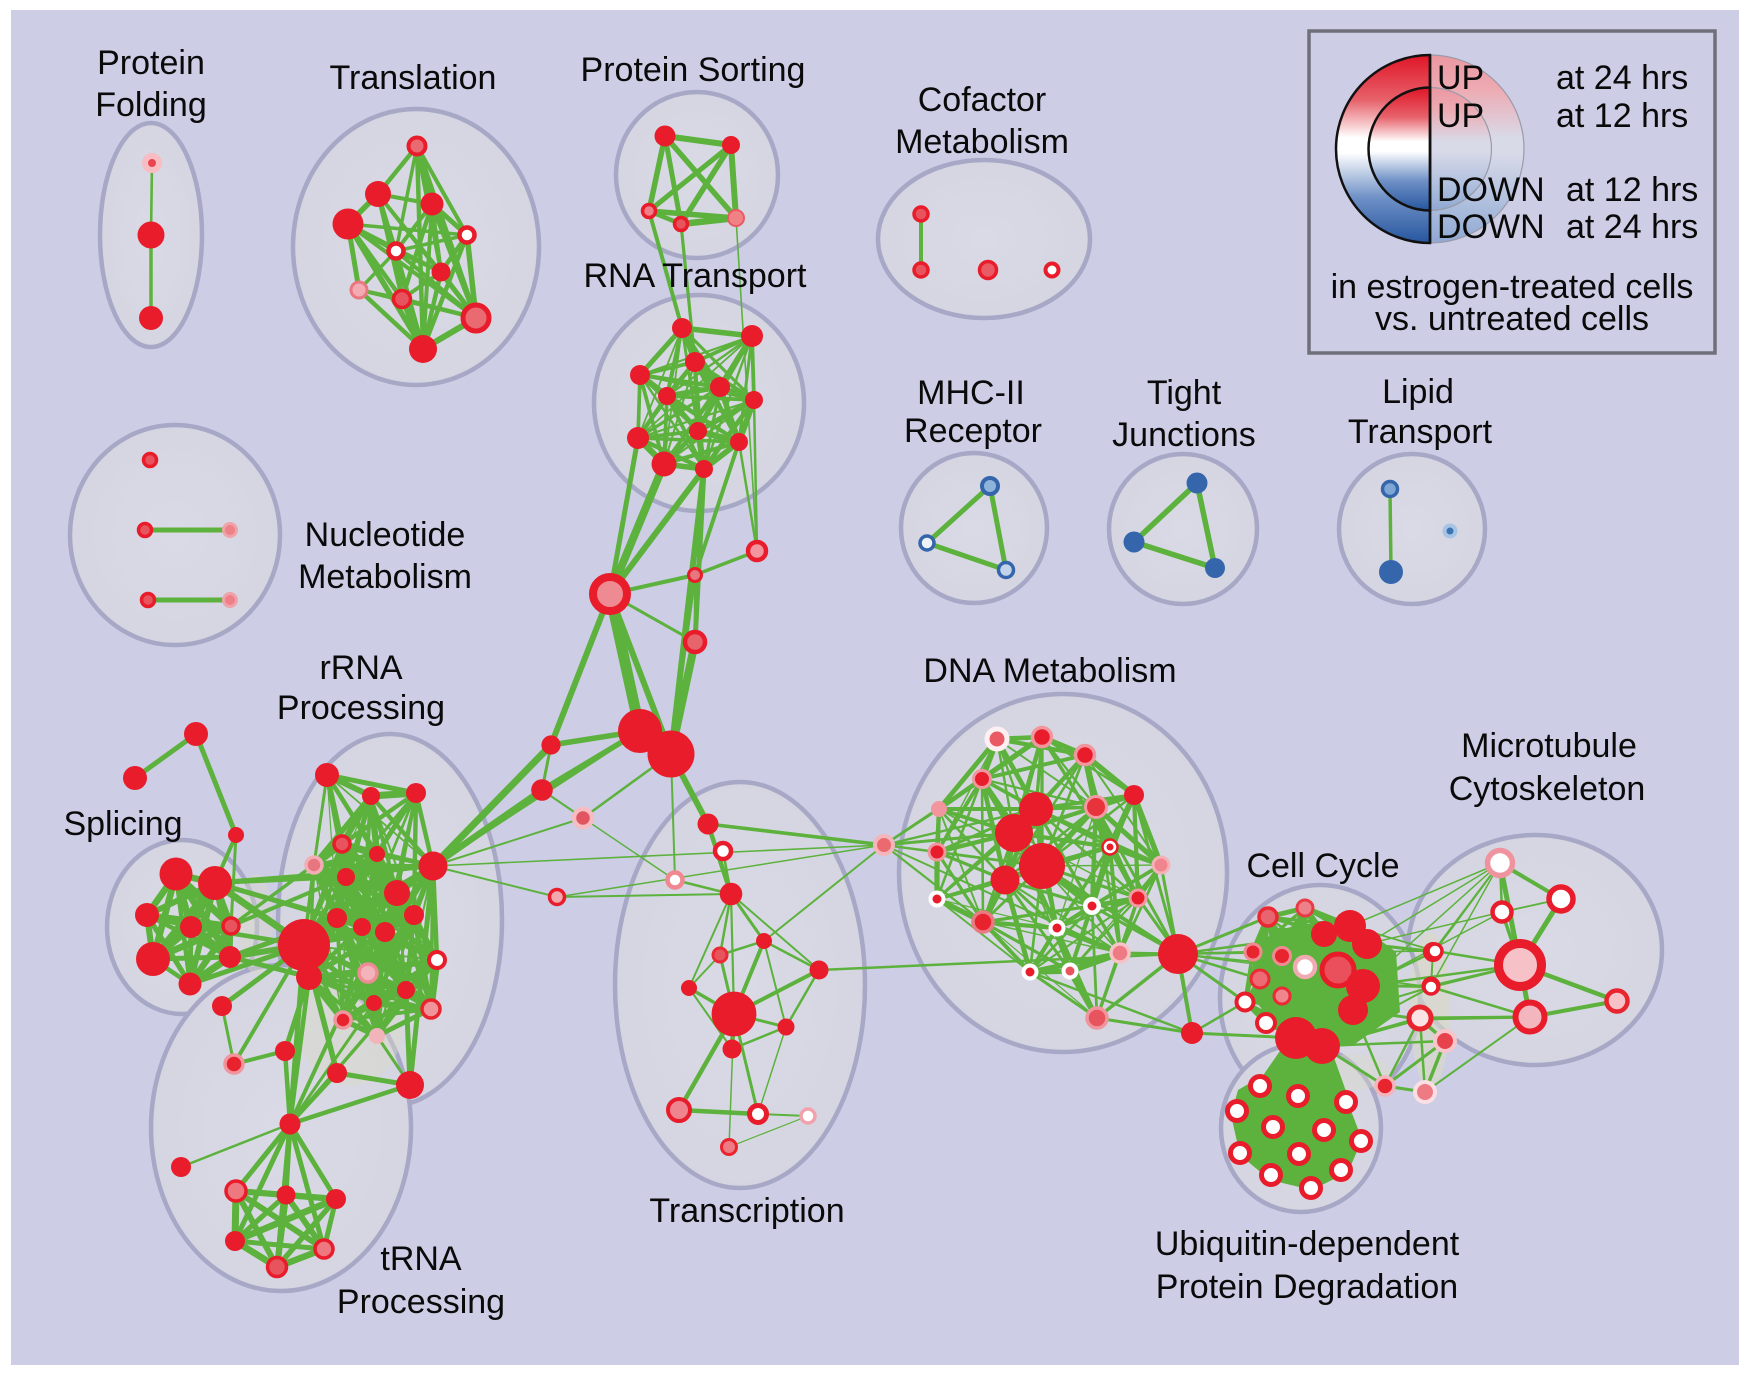 This screenshot has height=1381, width=1750. What do you see at coordinates (1307, 1244) in the screenshot?
I see `svg-text: Ubiquitin-dependent` at bounding box center [1307, 1244].